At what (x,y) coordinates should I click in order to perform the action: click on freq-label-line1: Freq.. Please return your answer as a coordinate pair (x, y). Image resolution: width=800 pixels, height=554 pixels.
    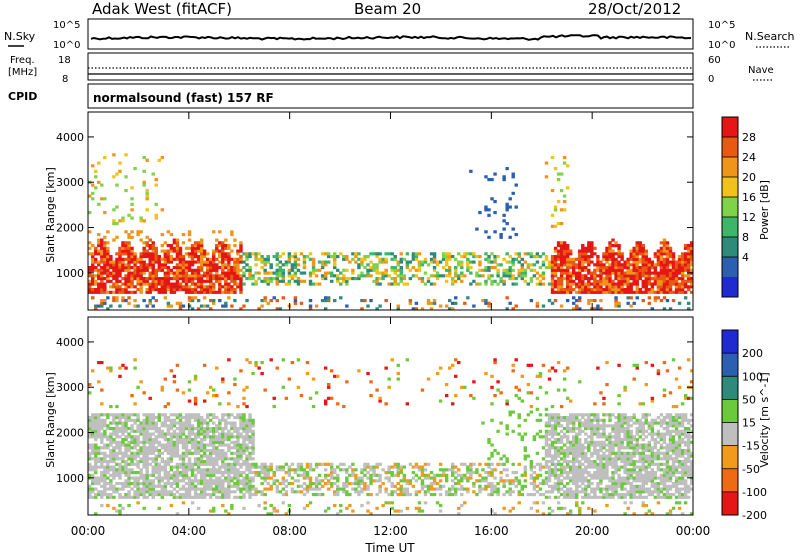
    Looking at the image, I should click on (22, 60).